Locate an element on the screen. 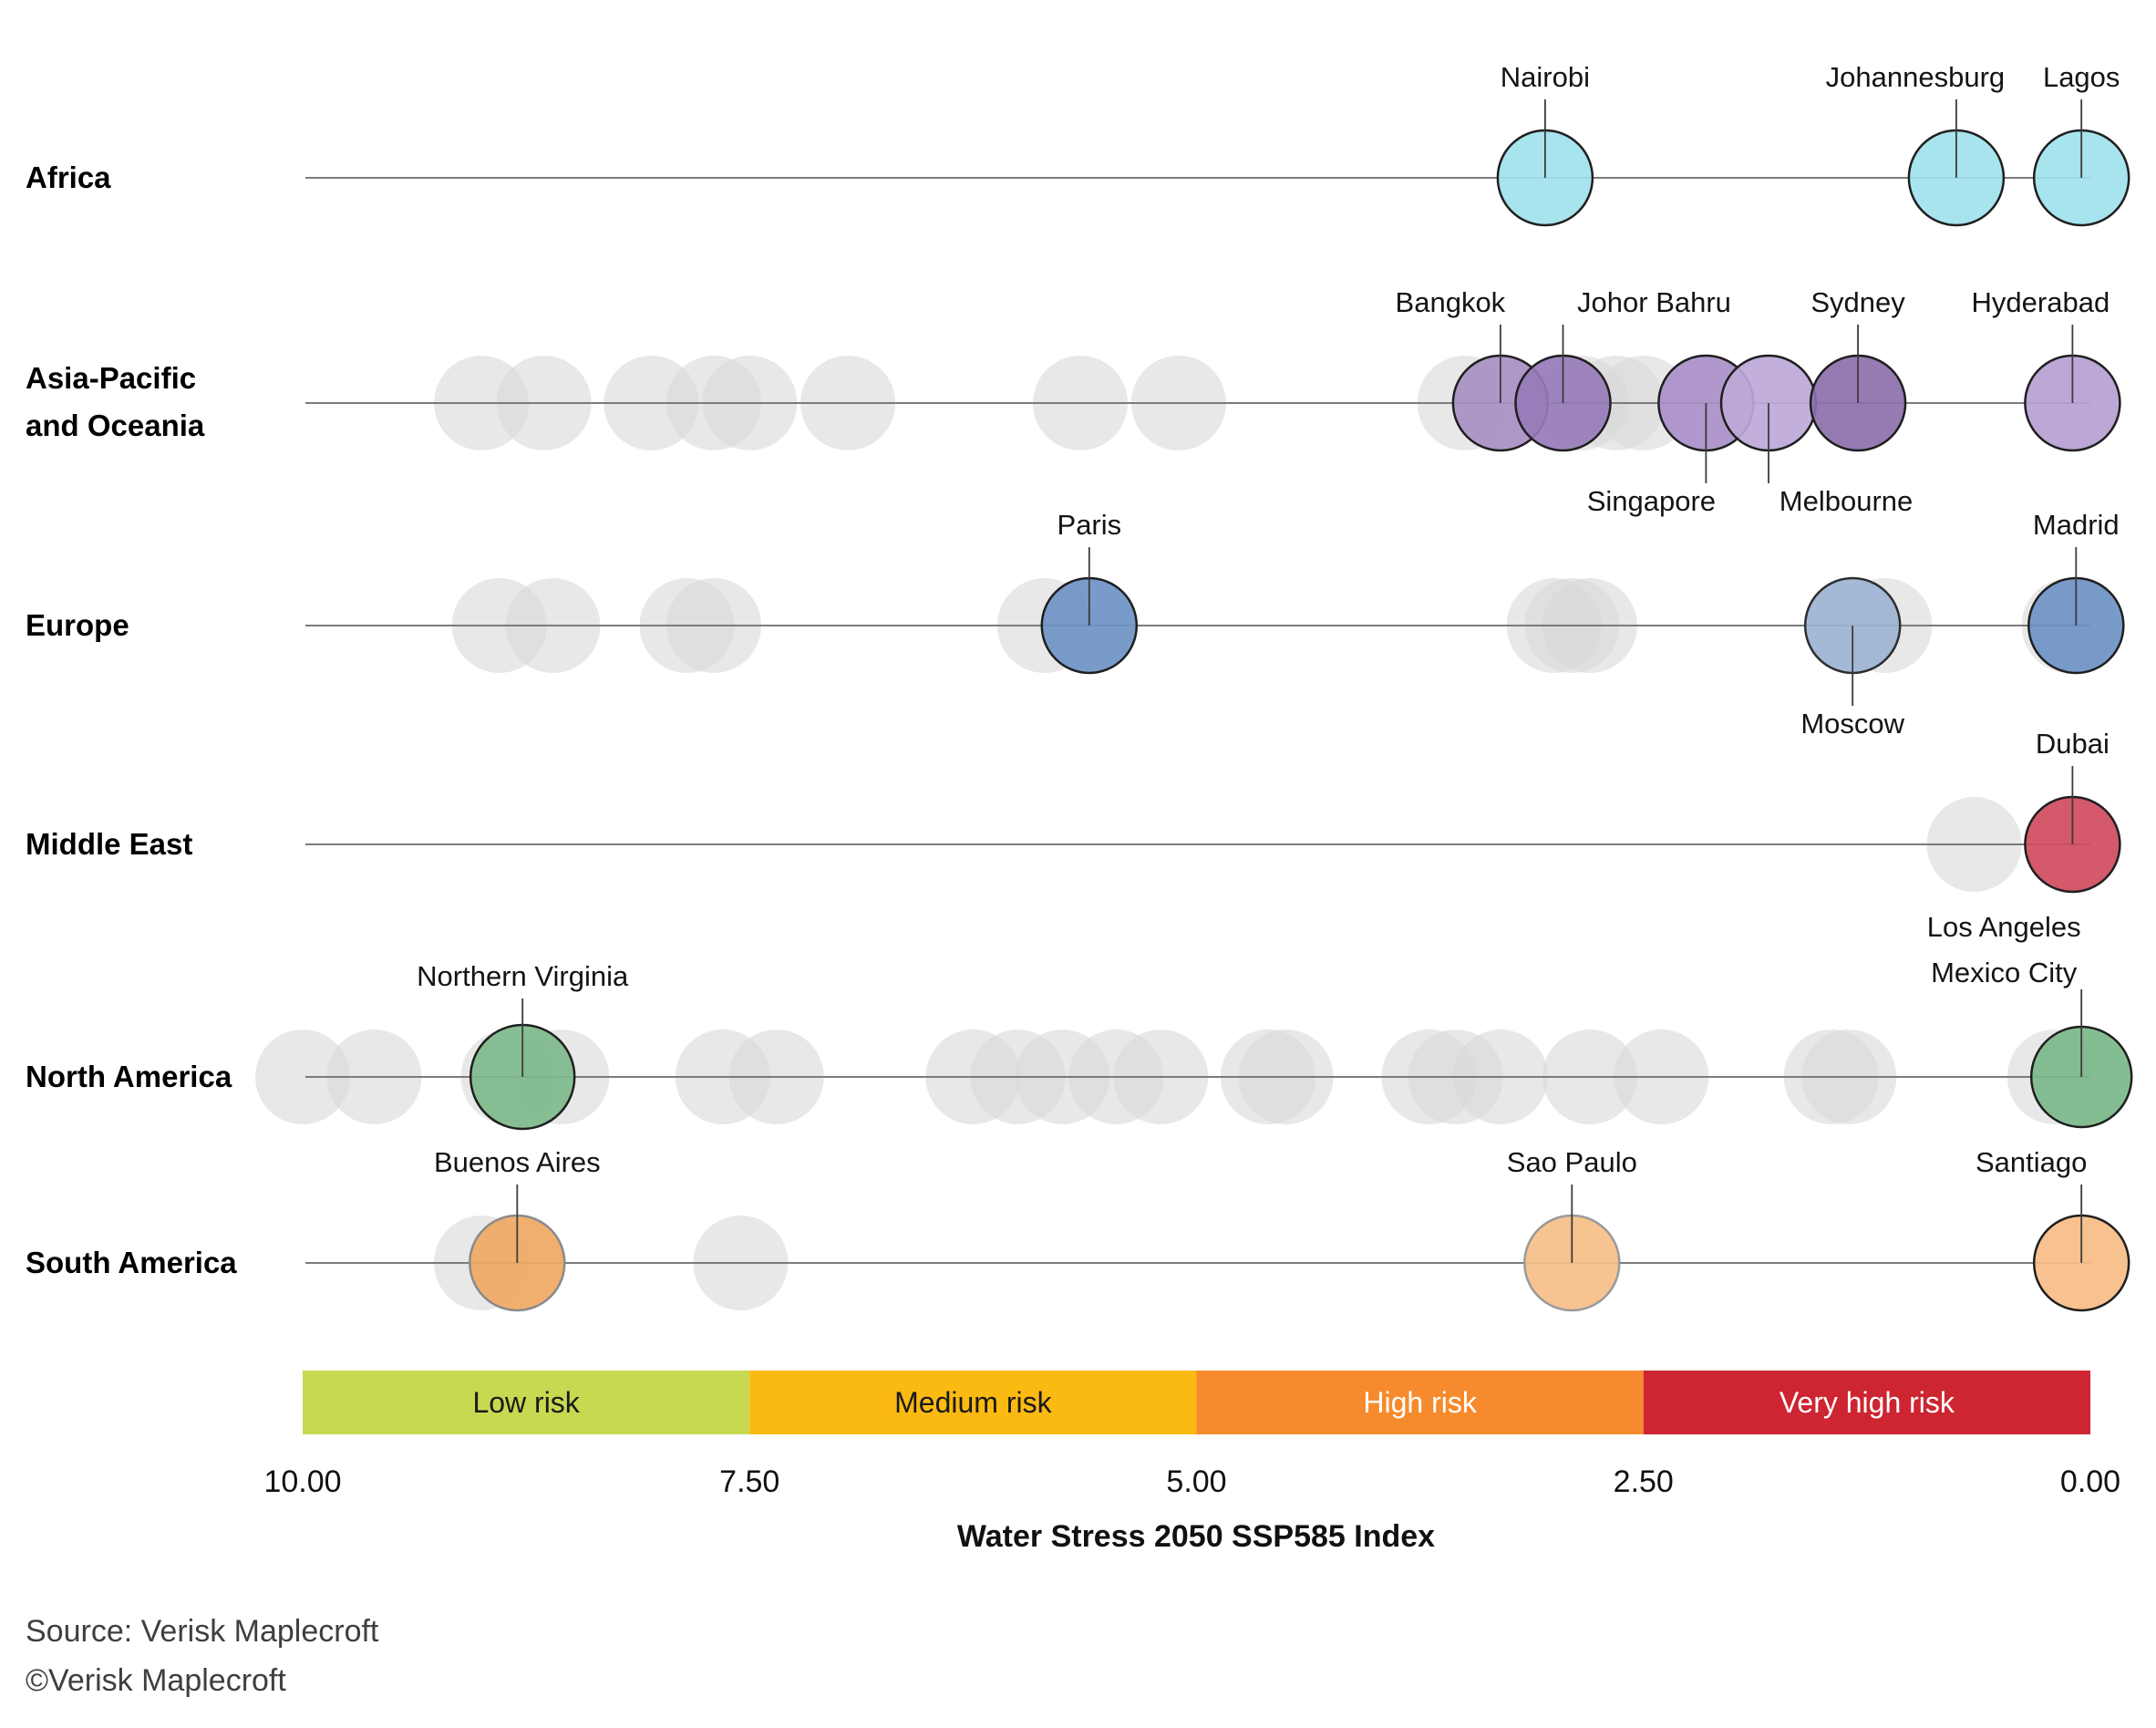 The width and height of the screenshot is (2156, 1728). label-paris: Paris is located at coordinates (1089, 525).